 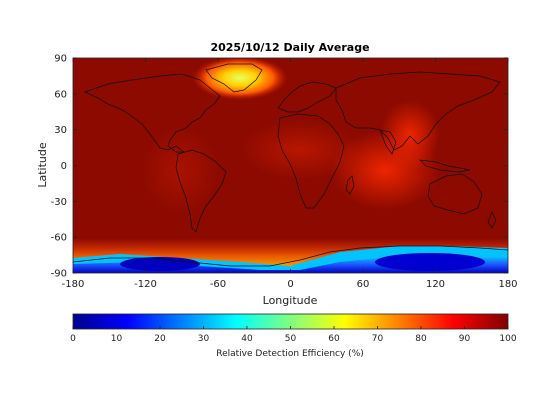 I want to click on coastline-africa, so click(x=311, y=161).